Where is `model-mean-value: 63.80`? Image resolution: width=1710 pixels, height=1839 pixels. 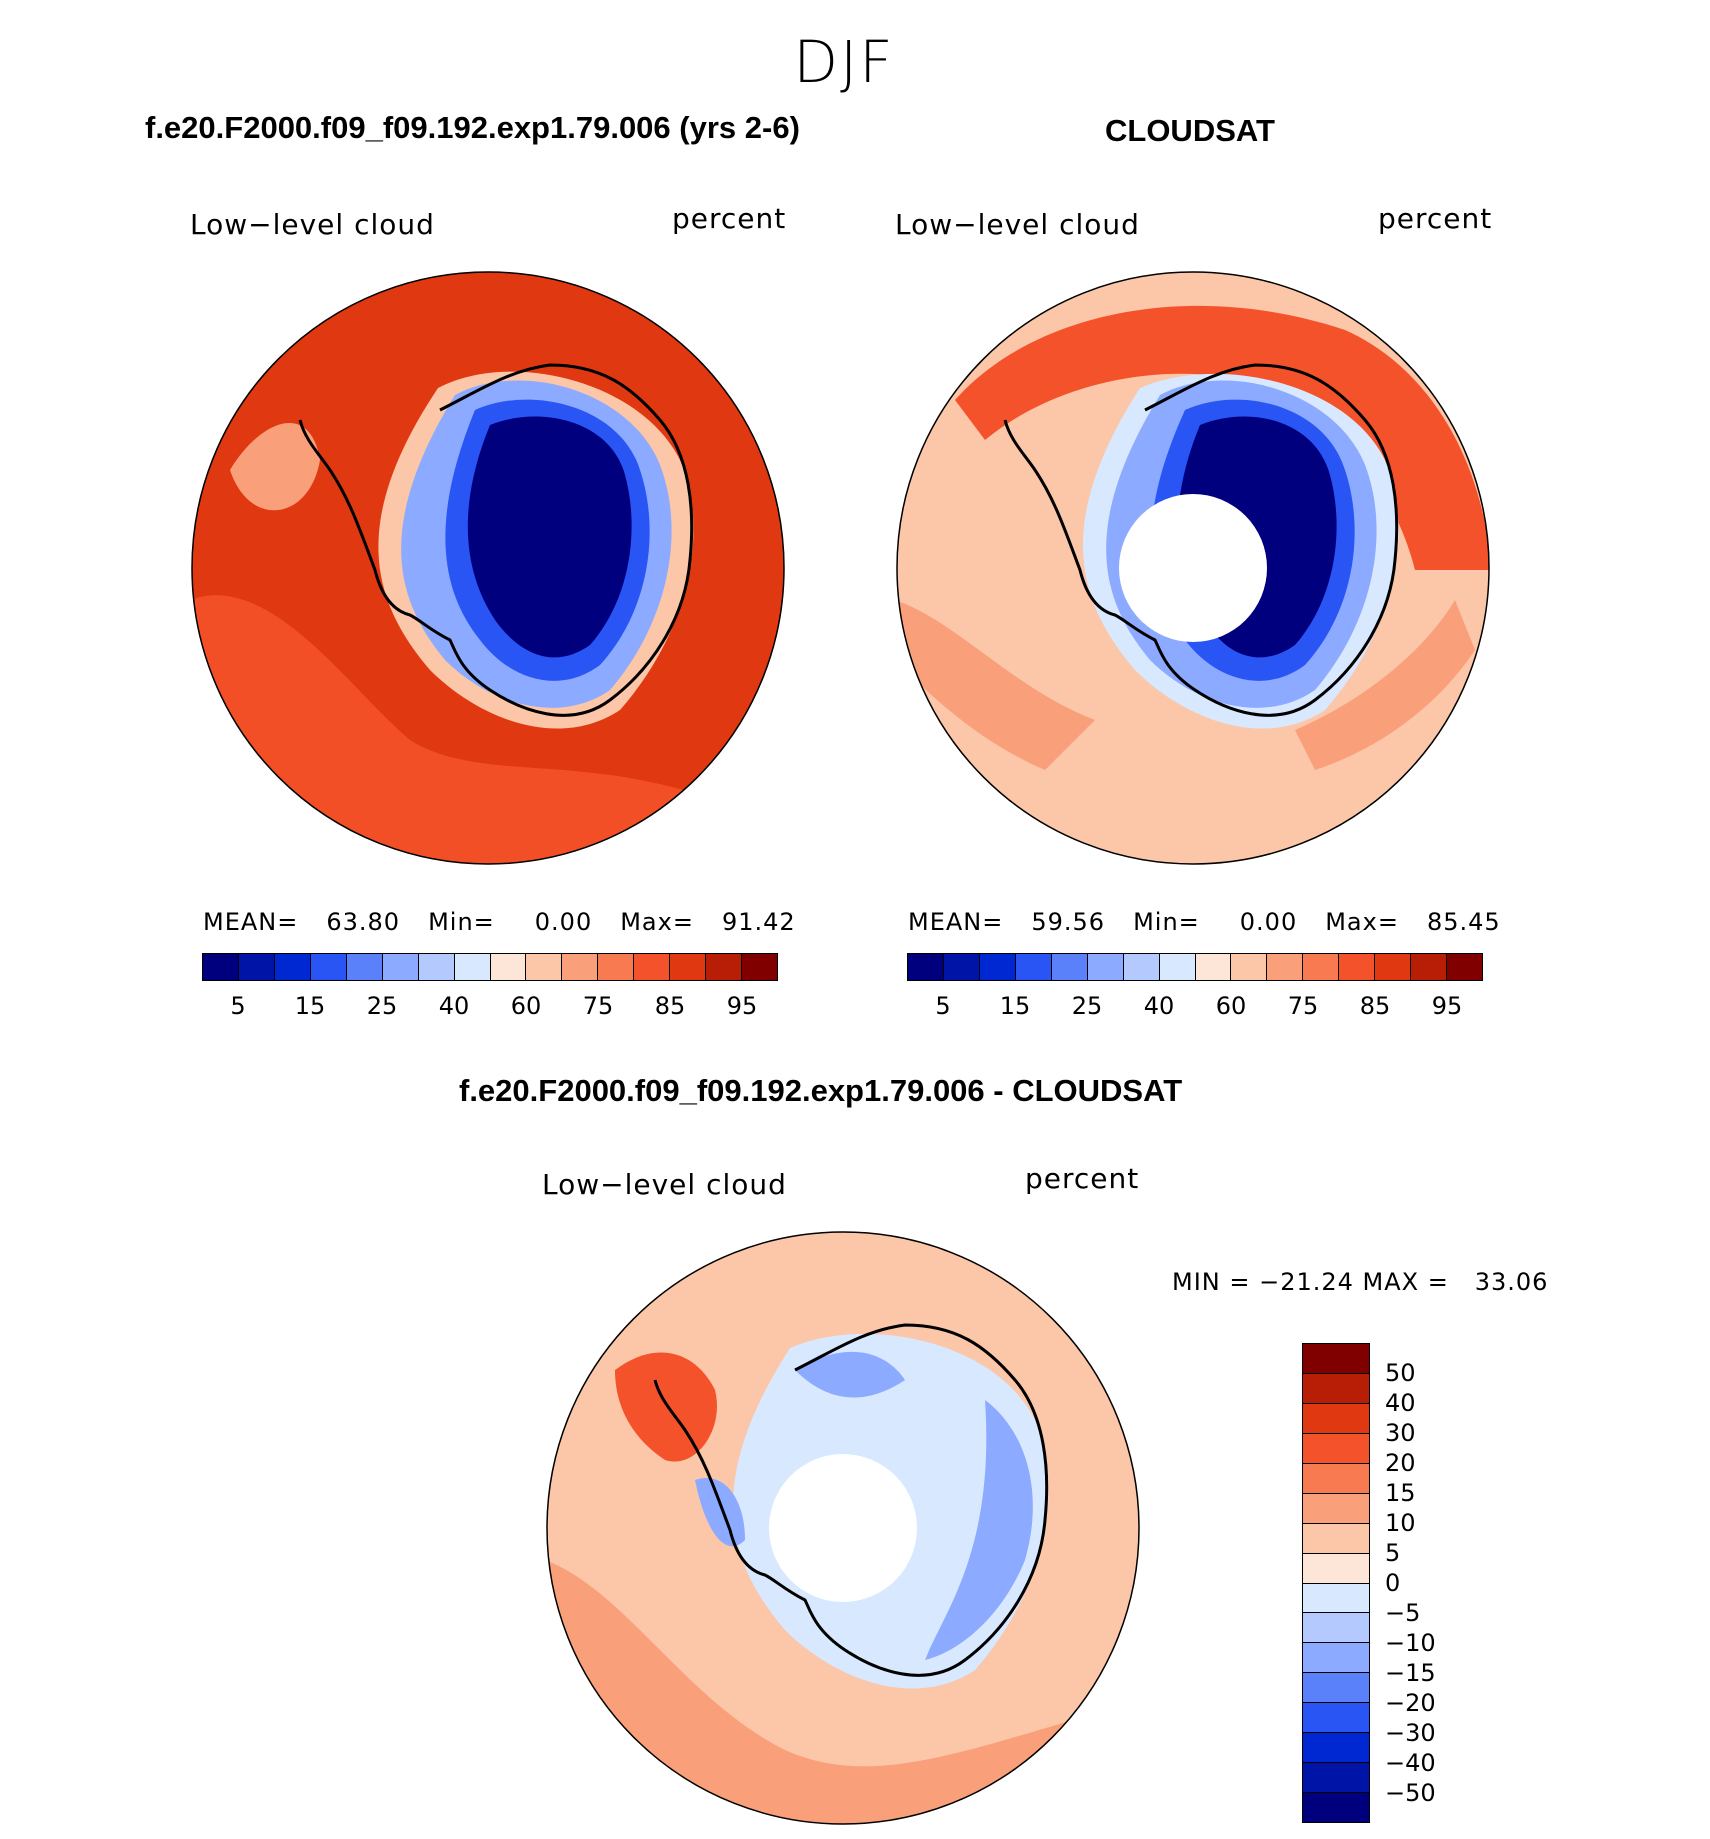
model-mean-value: 63.80 is located at coordinates (363, 922).